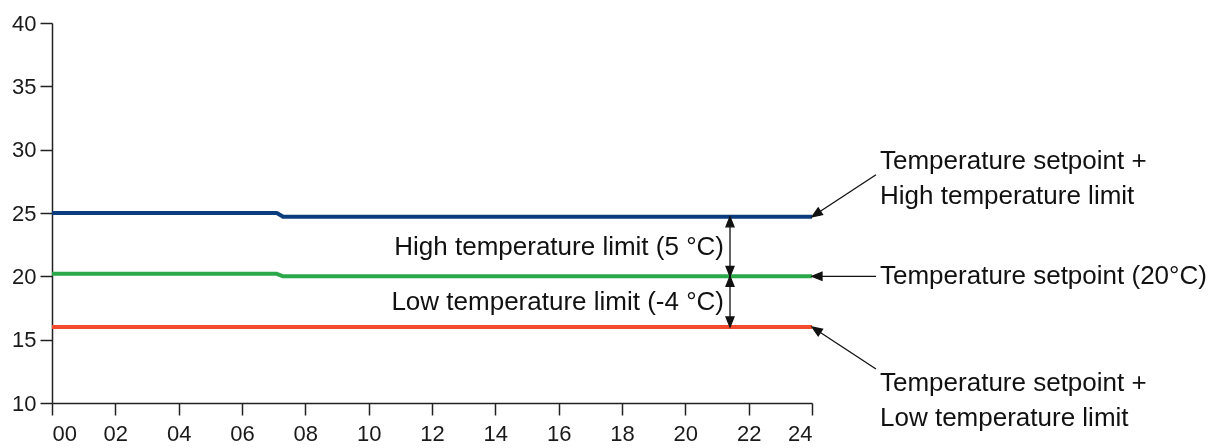 The image size is (1219, 448). I want to click on y-tick-label: 10, so click(24, 403).